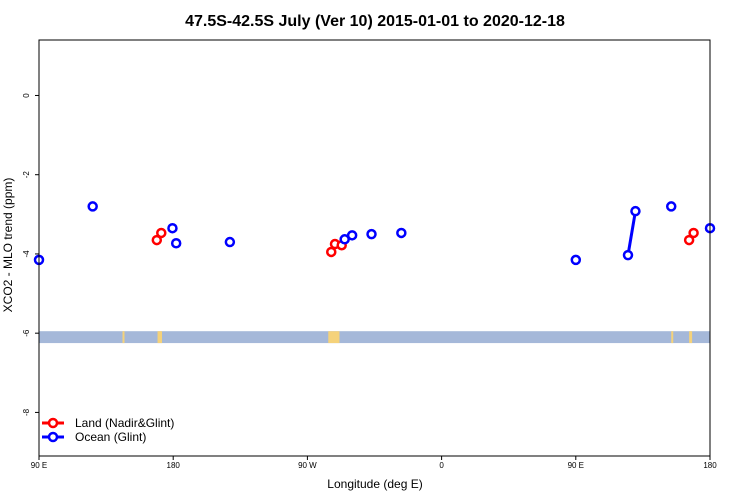 The height and width of the screenshot is (500, 750). I want to click on legend-land-label: Land (Nadir&Glint), so click(124, 423).